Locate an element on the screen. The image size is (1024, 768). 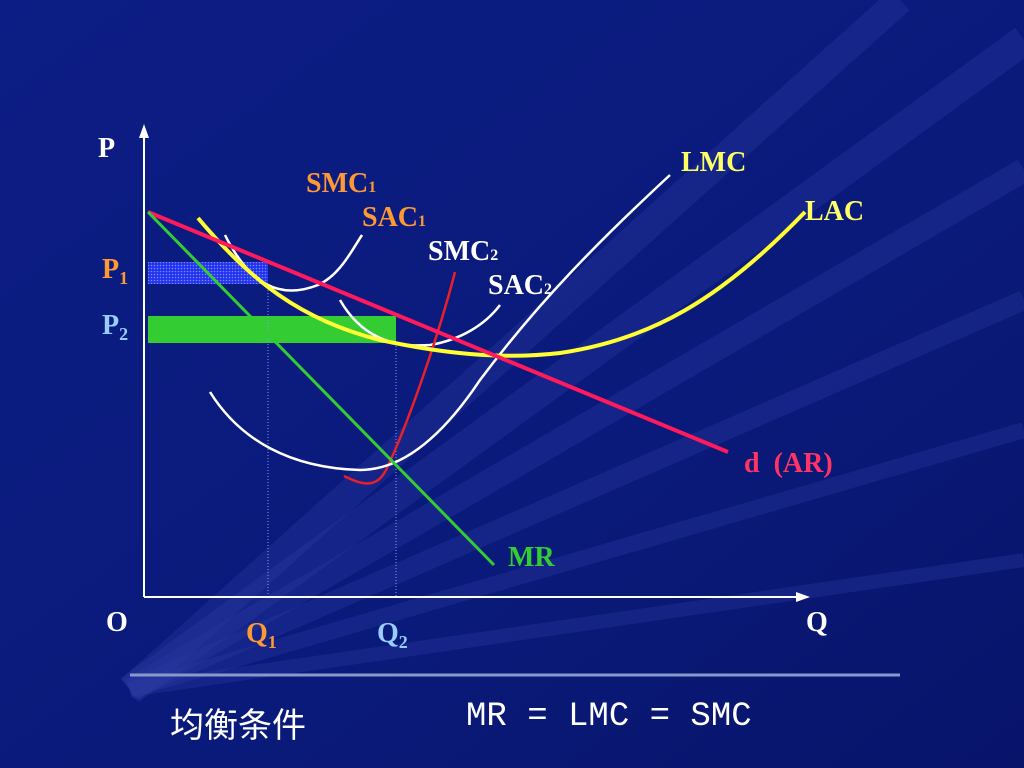
p-axis-label: P is located at coordinates (106, 148).